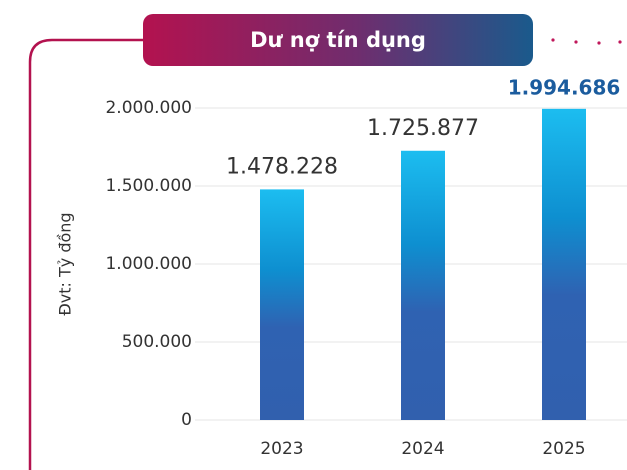 This screenshot has width=627, height=470. I want to click on value-label: 1.994.686, so click(564, 87).